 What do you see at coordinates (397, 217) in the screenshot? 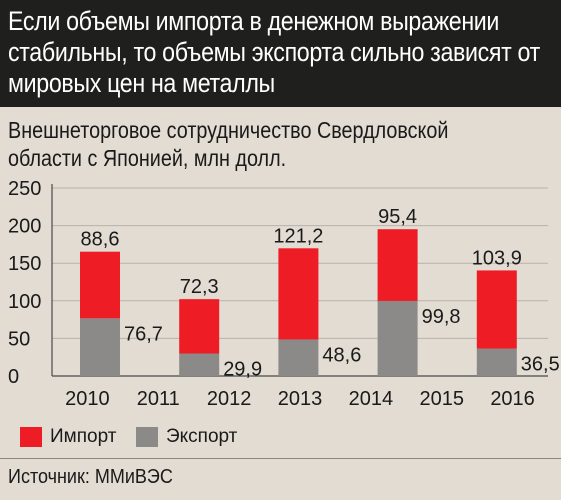
I see `data-label-import: 95,4` at bounding box center [397, 217].